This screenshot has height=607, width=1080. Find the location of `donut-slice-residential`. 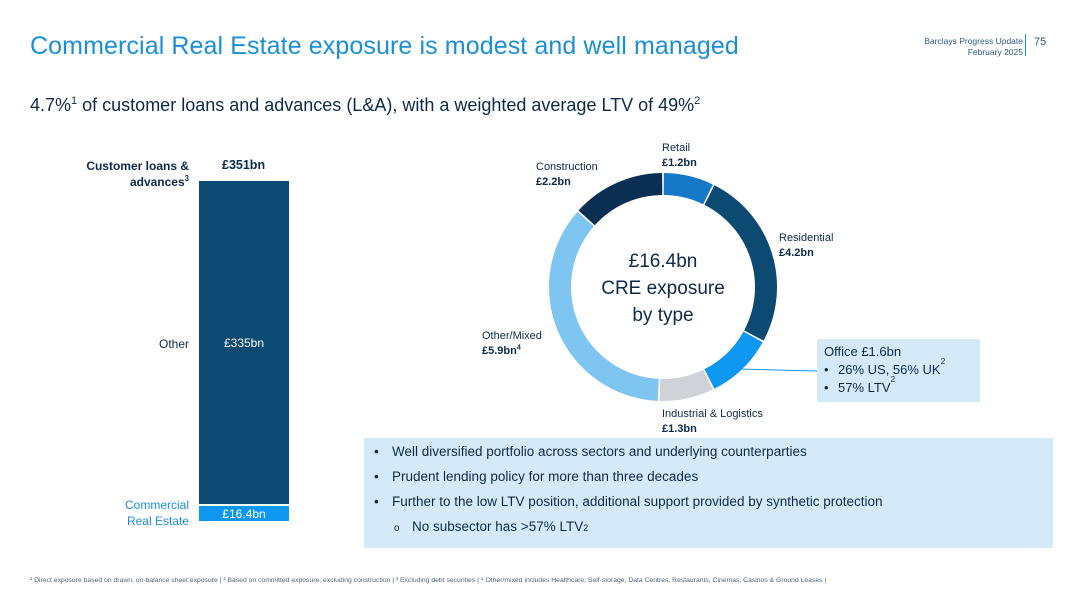

donut-slice-residential is located at coordinates (740, 263).